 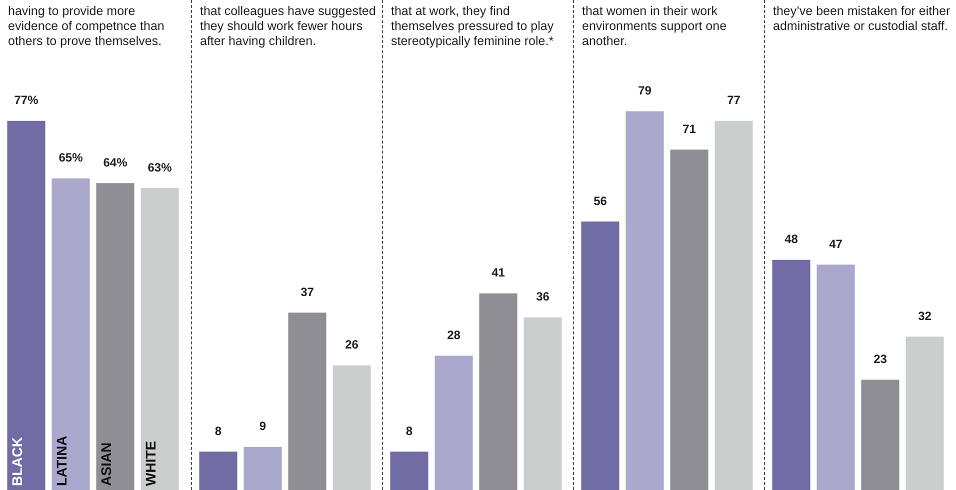 I want to click on data-label: 65%, so click(x=71, y=157).